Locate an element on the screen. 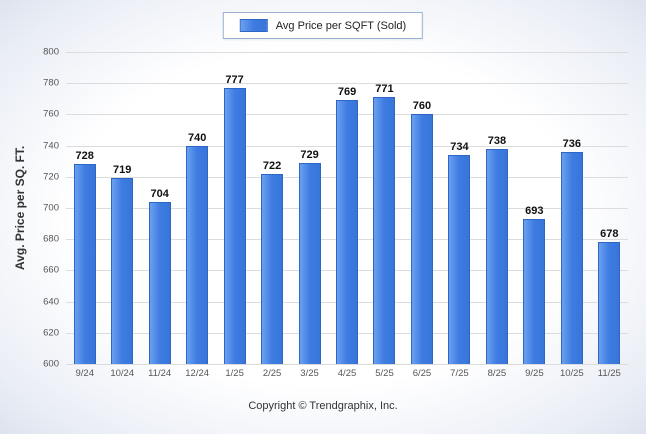  bar-value-label: 734 is located at coordinates (459, 146).